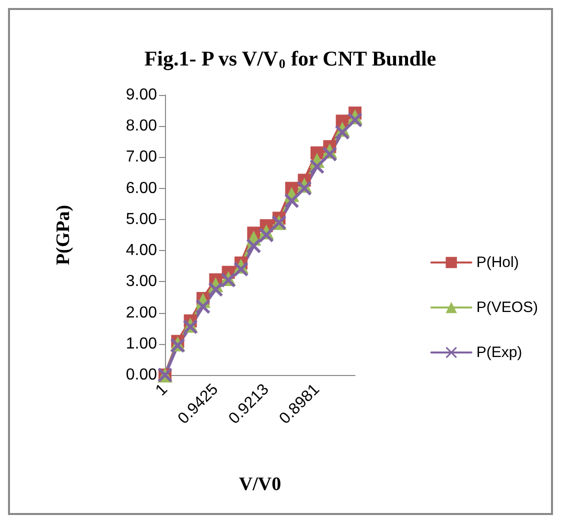  Describe the element at coordinates (507, 307) in the screenshot. I see `legend-label: P(VEOS)` at that location.